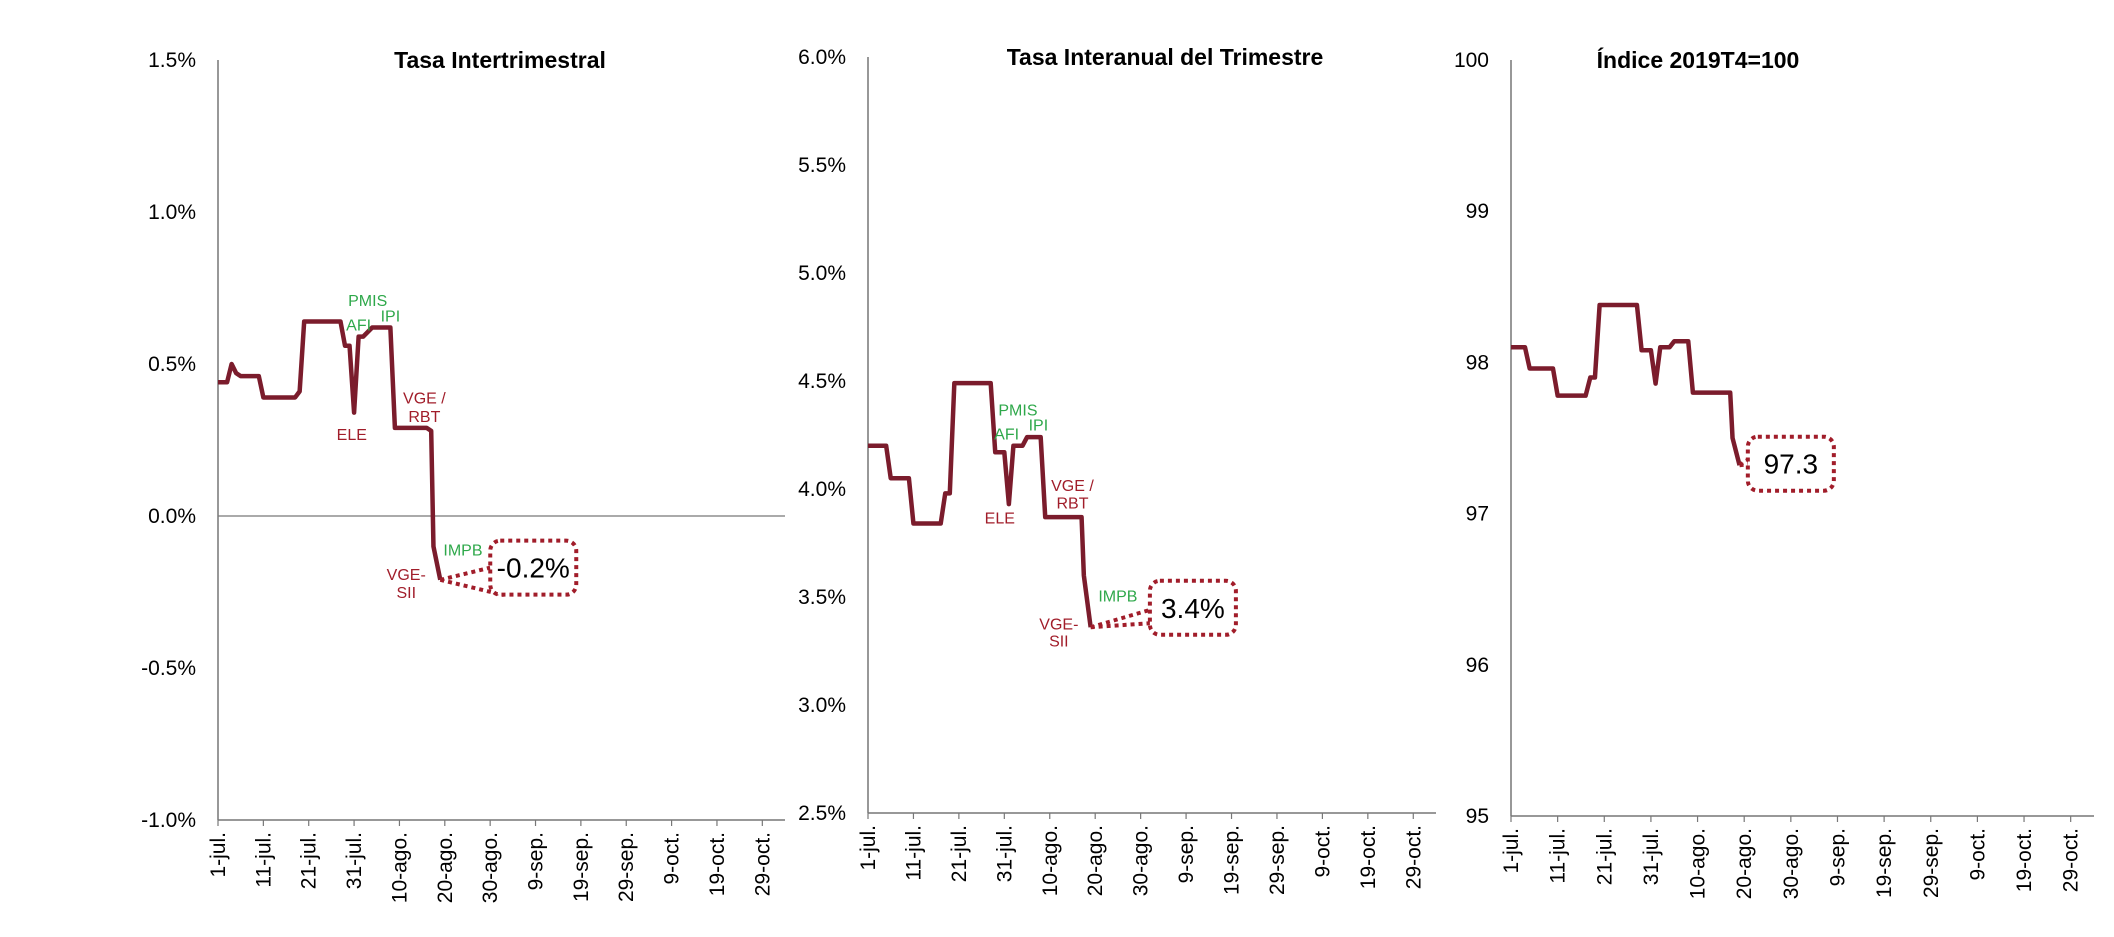  What do you see at coordinates (822, 597) in the screenshot?
I see `y-tick-label: 3.5%` at bounding box center [822, 597].